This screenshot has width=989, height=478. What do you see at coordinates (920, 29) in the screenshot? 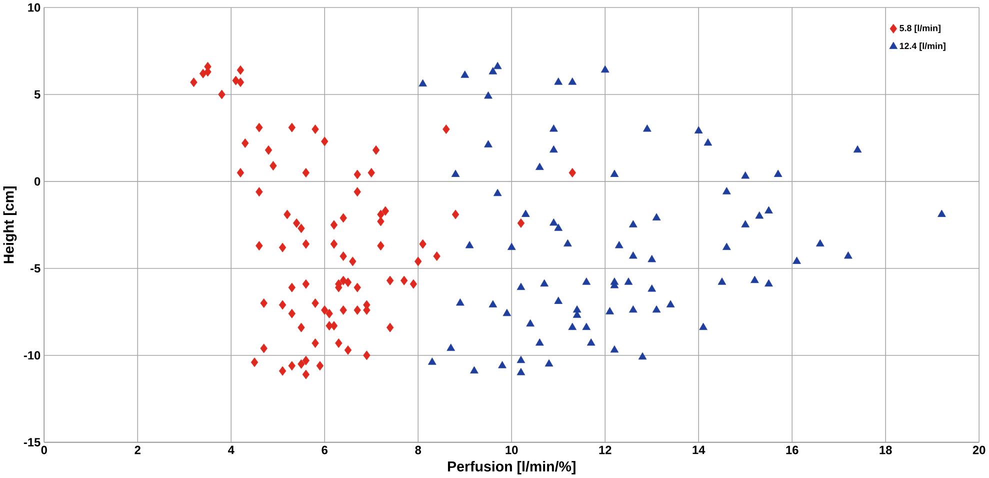
I see `legend-label: 5.8 [l/min]` at bounding box center [920, 29].